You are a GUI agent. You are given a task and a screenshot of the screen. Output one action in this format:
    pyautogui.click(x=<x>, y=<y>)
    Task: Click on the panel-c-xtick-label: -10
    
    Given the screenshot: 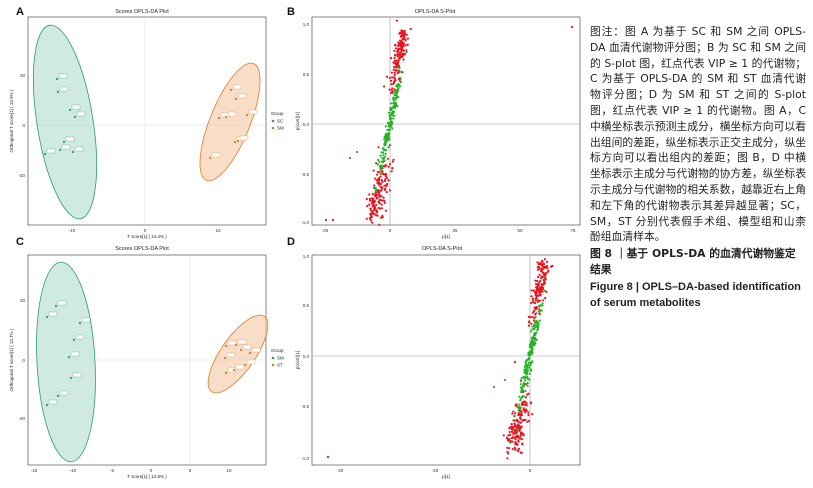 What is the action you would take?
    pyautogui.click(x=73, y=470)
    